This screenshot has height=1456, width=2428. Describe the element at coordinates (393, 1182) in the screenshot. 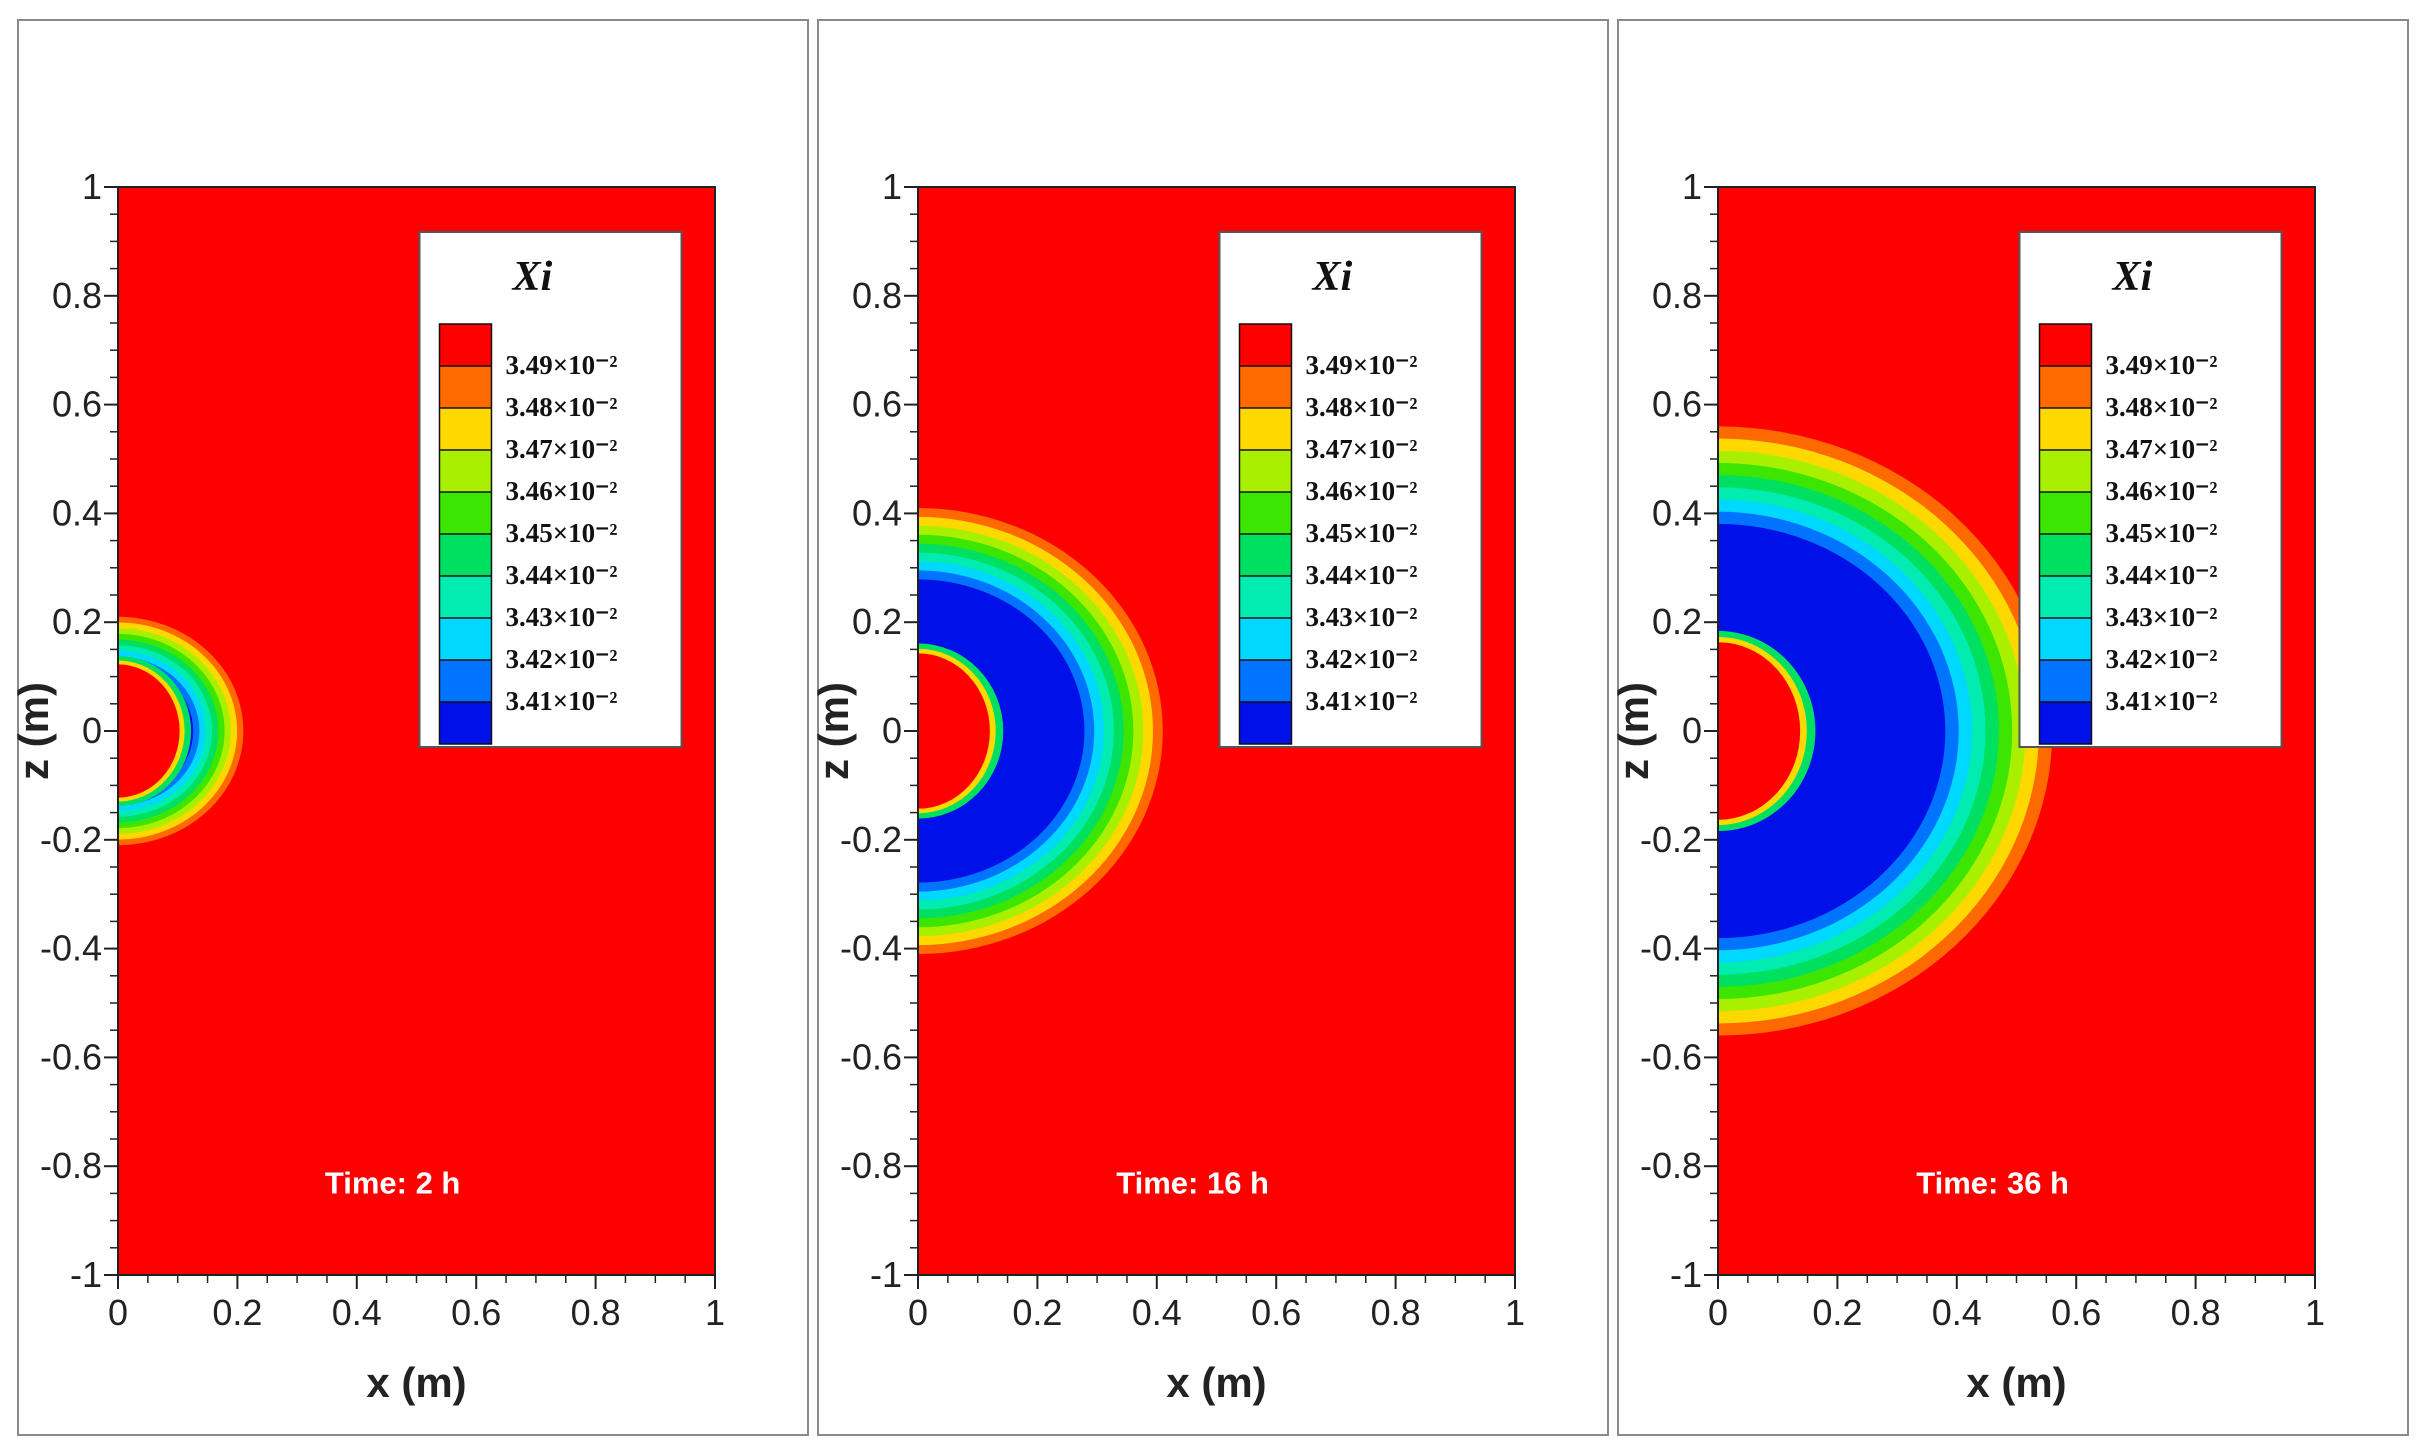

I see `time-label: Time: 2 h` at that location.